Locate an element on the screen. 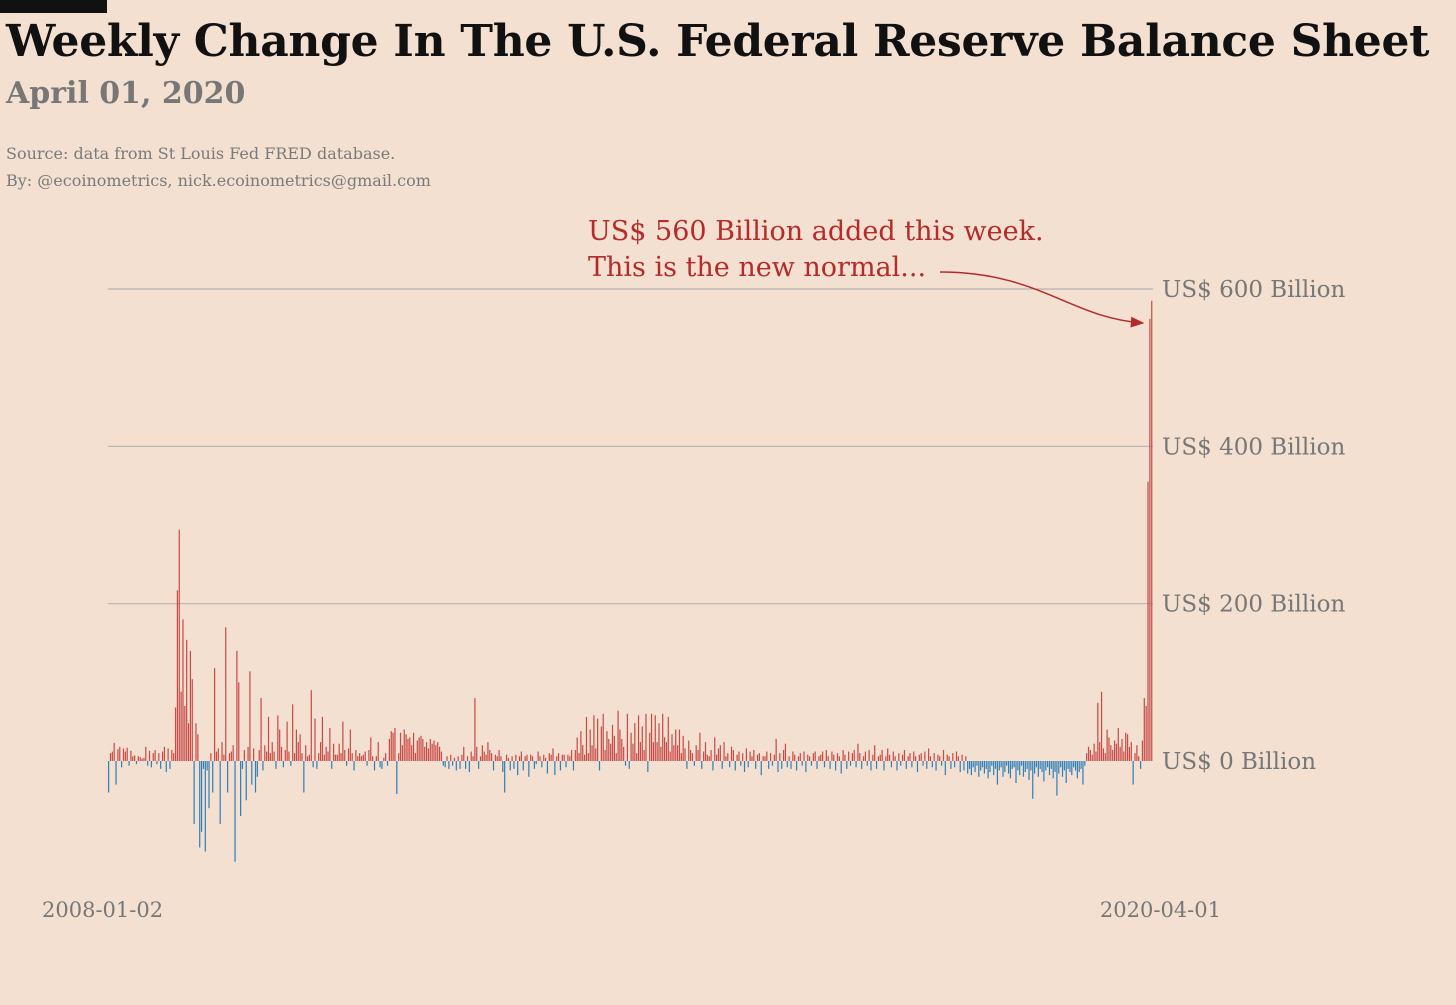 The height and width of the screenshot is (1005, 1456). x-axis-labels: 2008-01-02 2020-04-01 is located at coordinates (631, 910).